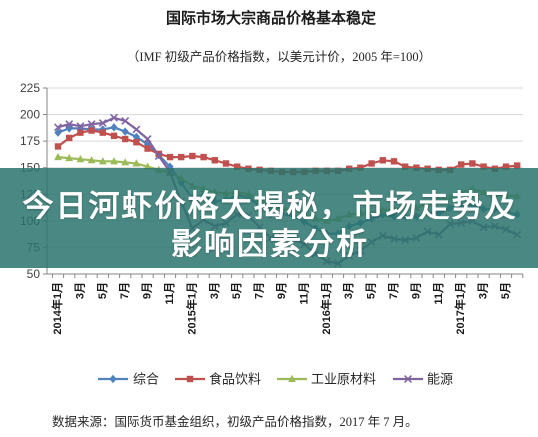 The width and height of the screenshot is (538, 437). I want to click on headline-line-1: 今日河虾价格大揭秘，市场走势及, so click(270, 204).